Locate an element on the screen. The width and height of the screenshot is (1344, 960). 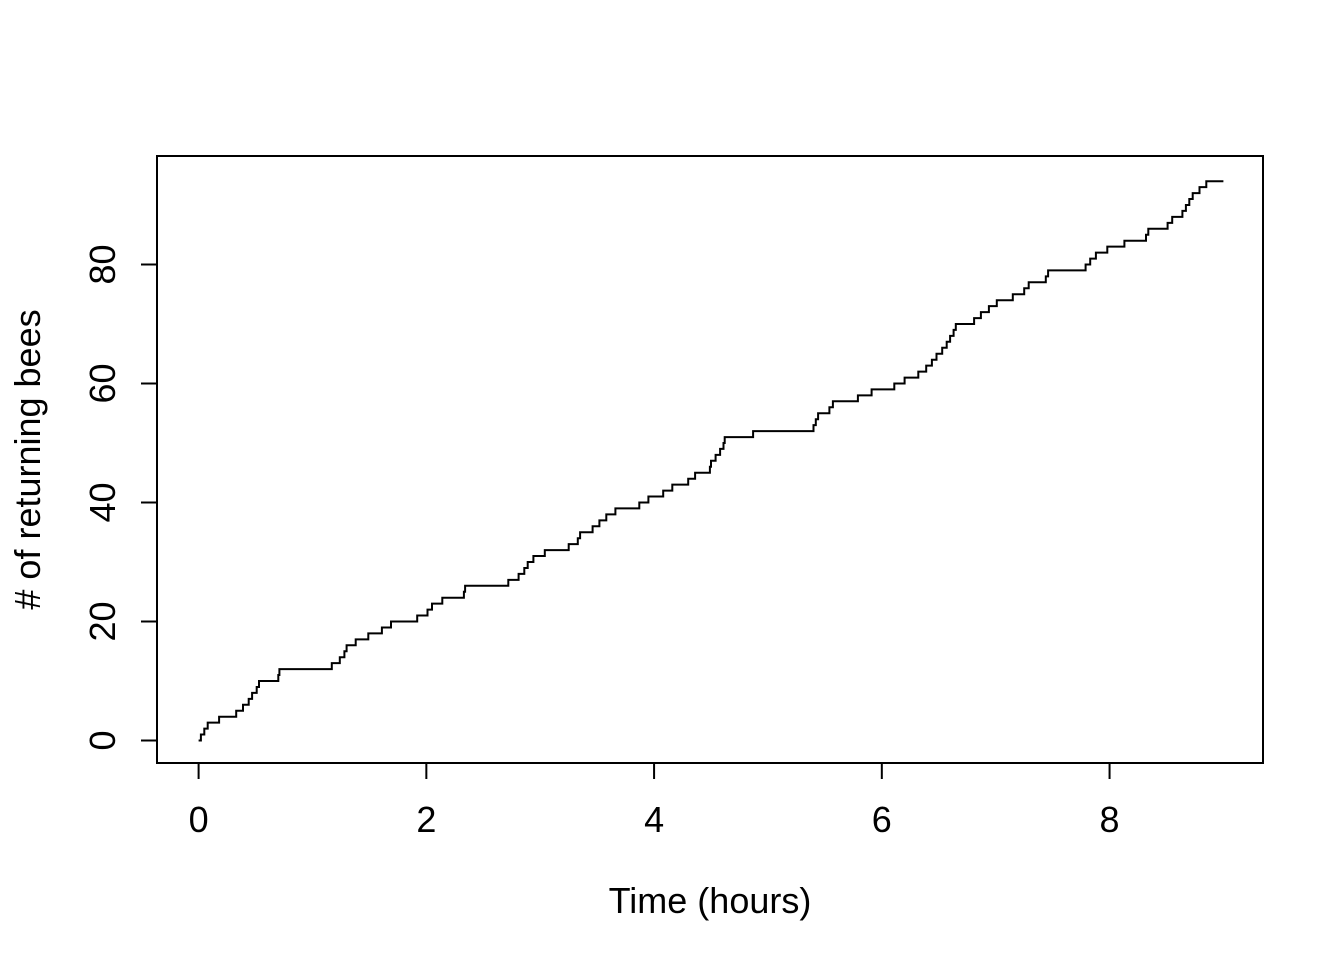
y-tick-label: 60 is located at coordinates (102, 383).